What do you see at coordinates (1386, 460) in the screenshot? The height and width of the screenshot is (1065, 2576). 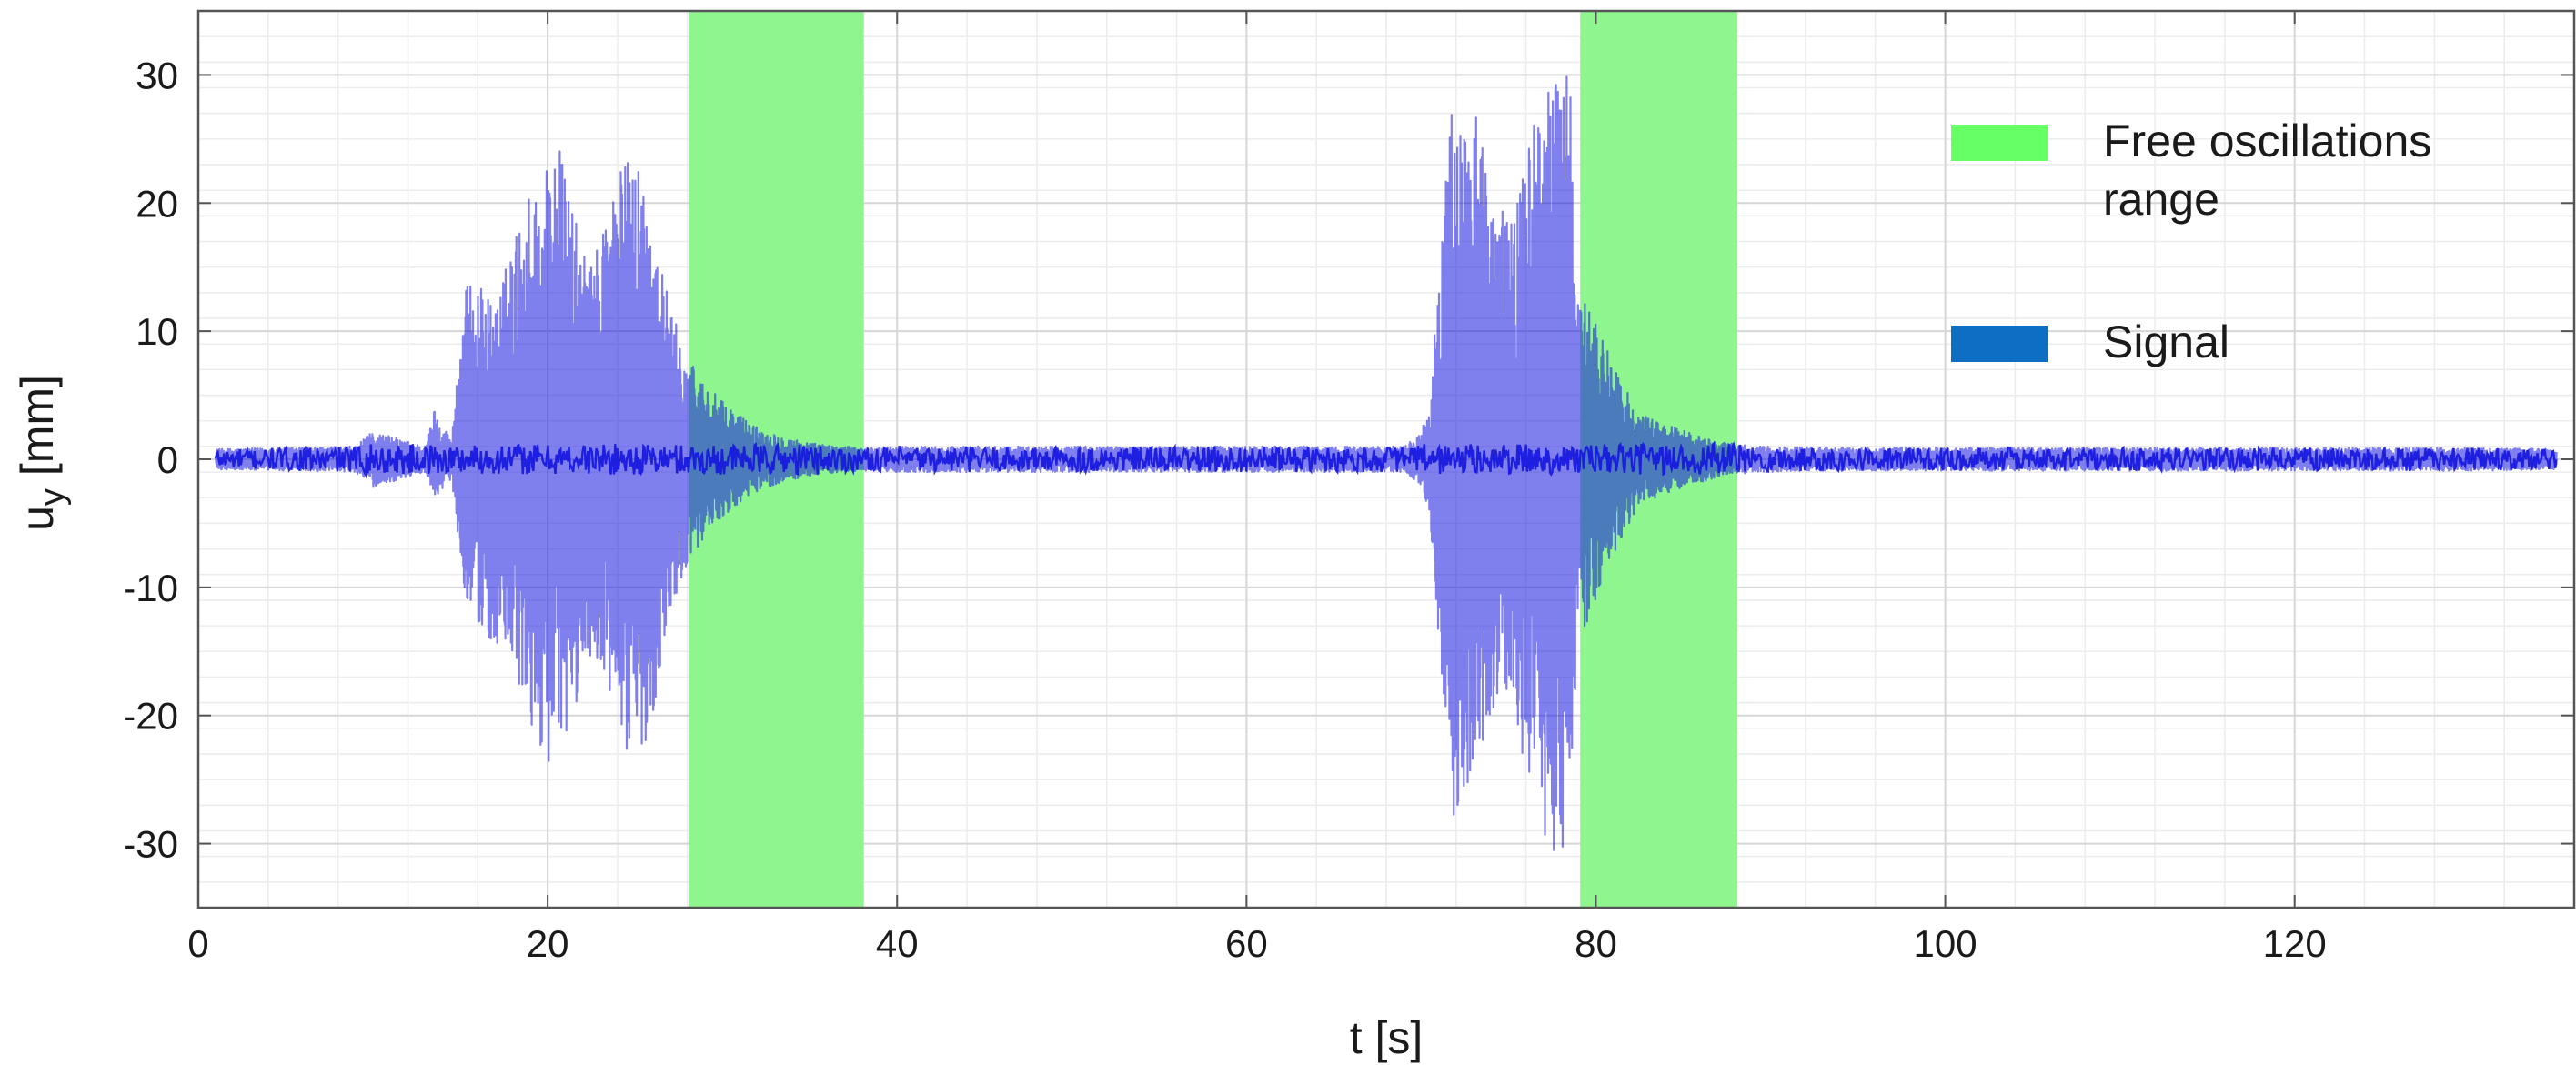 I see `signal-line-core` at bounding box center [1386, 460].